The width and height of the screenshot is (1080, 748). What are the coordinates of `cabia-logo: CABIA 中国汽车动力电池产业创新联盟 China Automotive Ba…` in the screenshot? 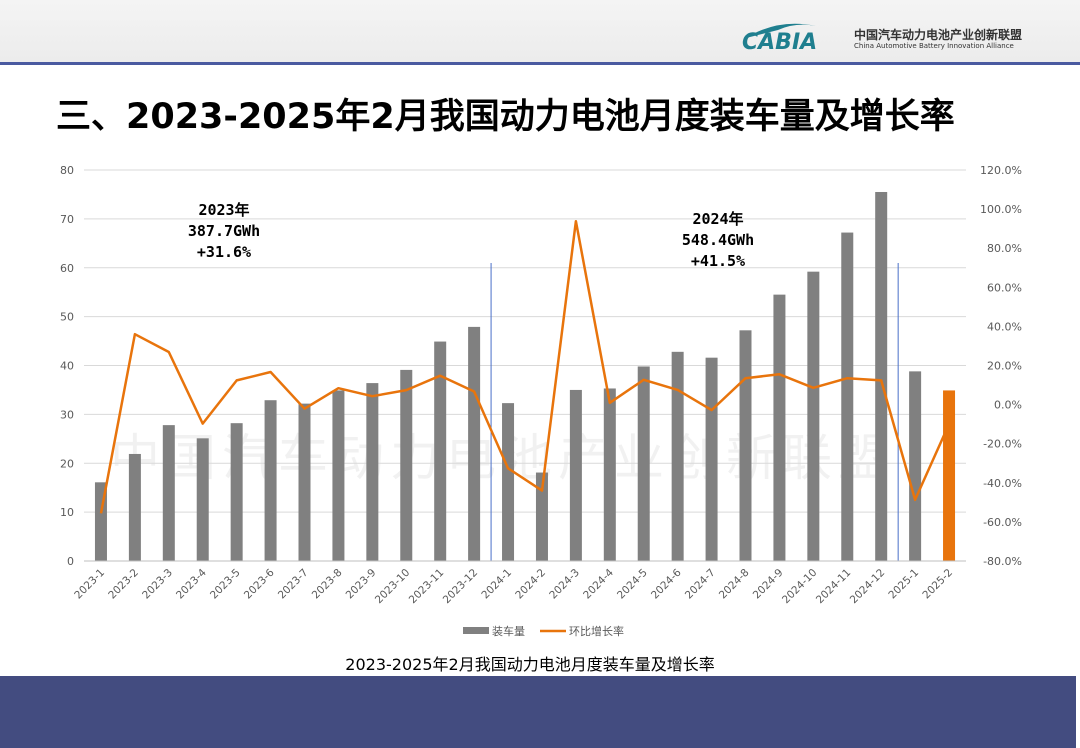 It's located at (888, 36).